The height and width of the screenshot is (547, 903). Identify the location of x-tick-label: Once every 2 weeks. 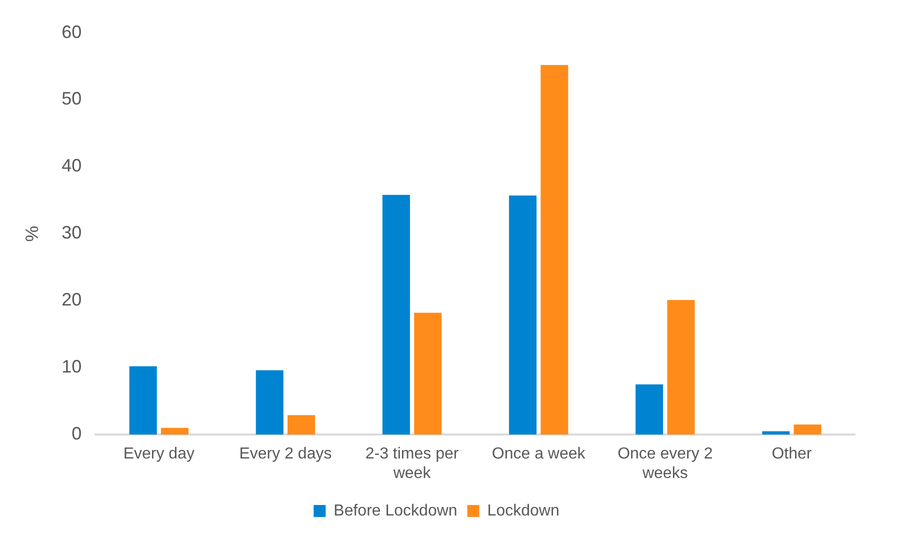
(665, 464).